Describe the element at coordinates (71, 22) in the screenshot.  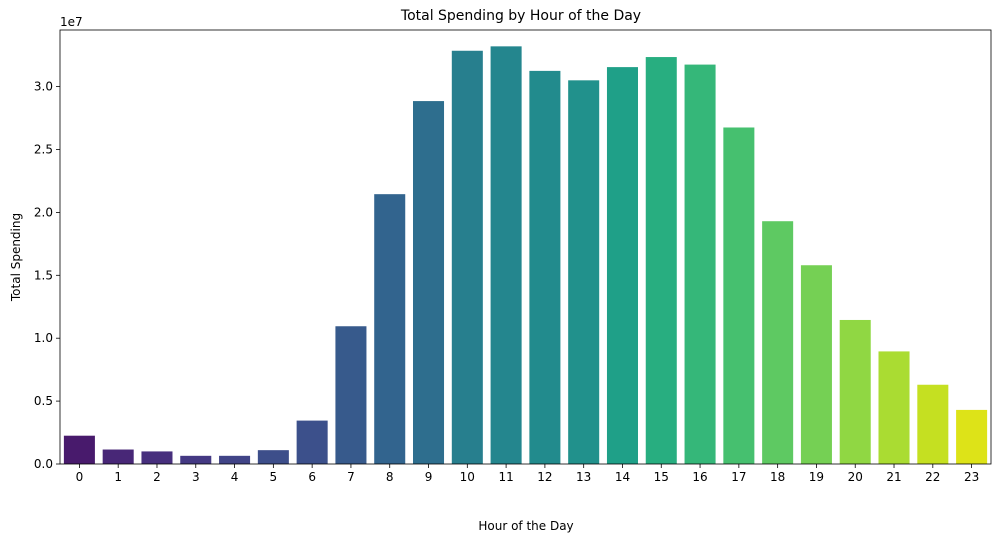
I see `y-offset-label: 1e7` at that location.